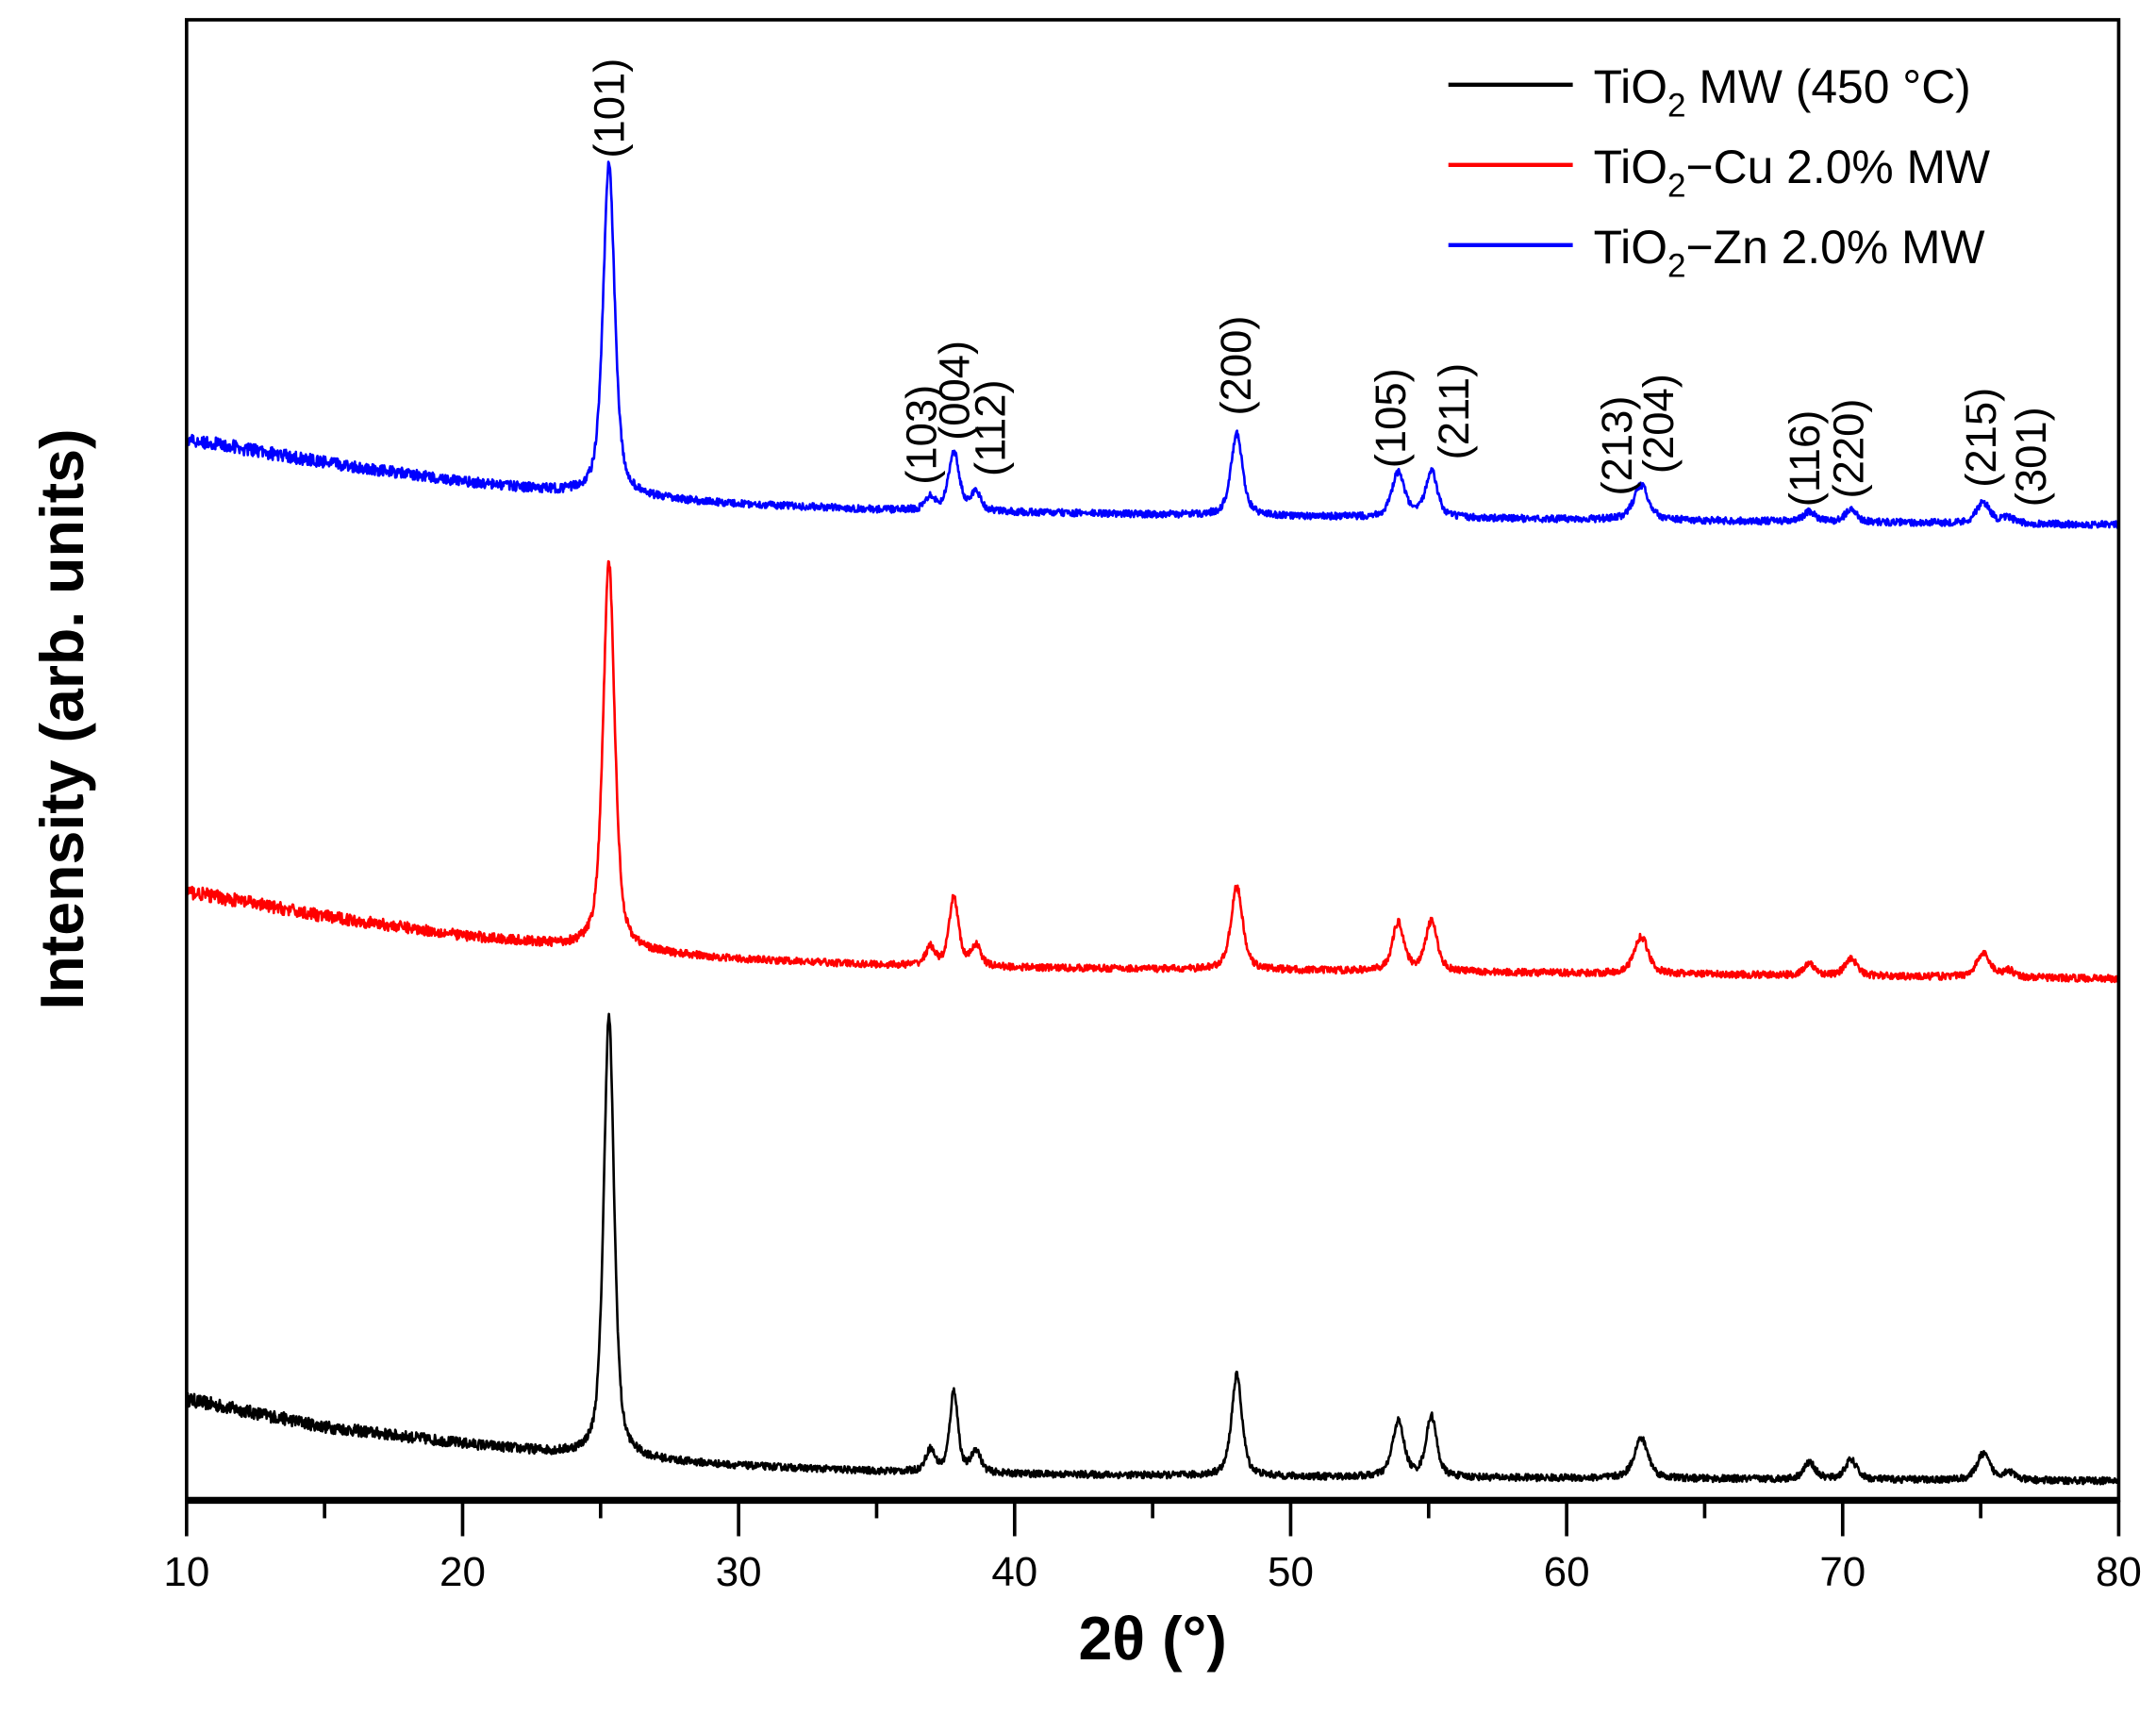 The image size is (2156, 1715). What do you see at coordinates (955, 391) in the screenshot?
I see `peak-label: (004)` at bounding box center [955, 391].